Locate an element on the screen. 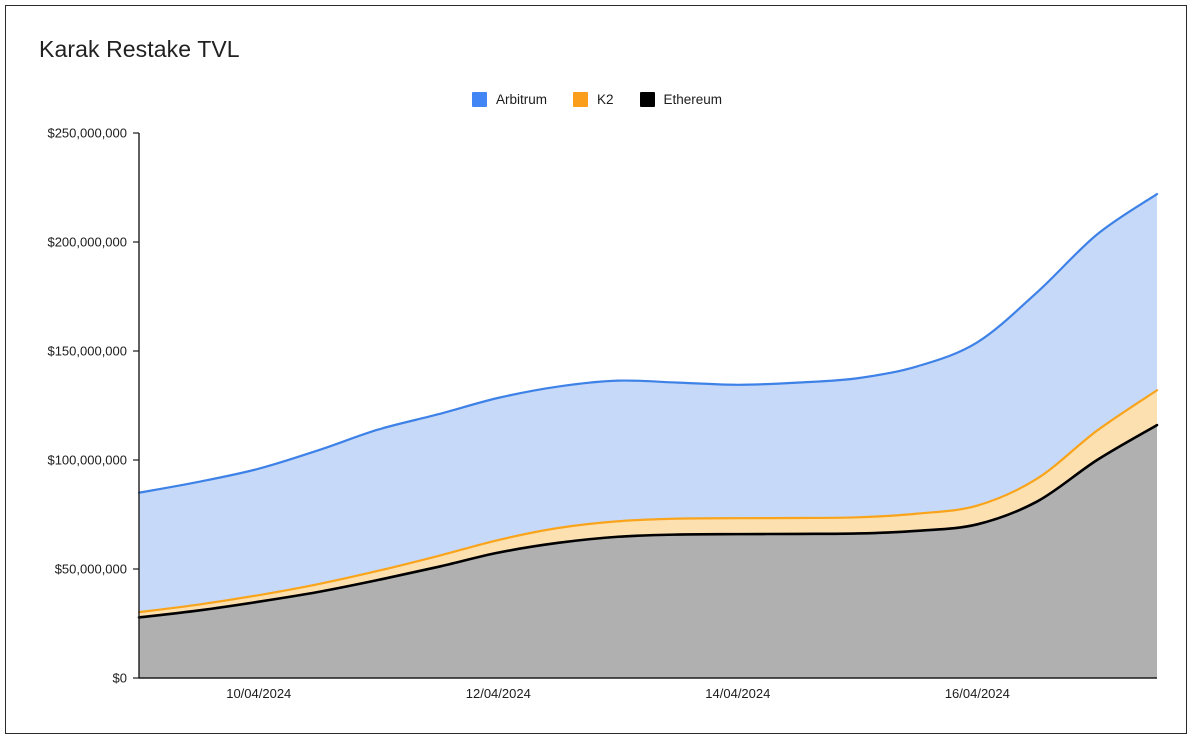 This screenshot has width=1193, height=740. legend-item-ethereum: Ethereum is located at coordinates (681, 99).